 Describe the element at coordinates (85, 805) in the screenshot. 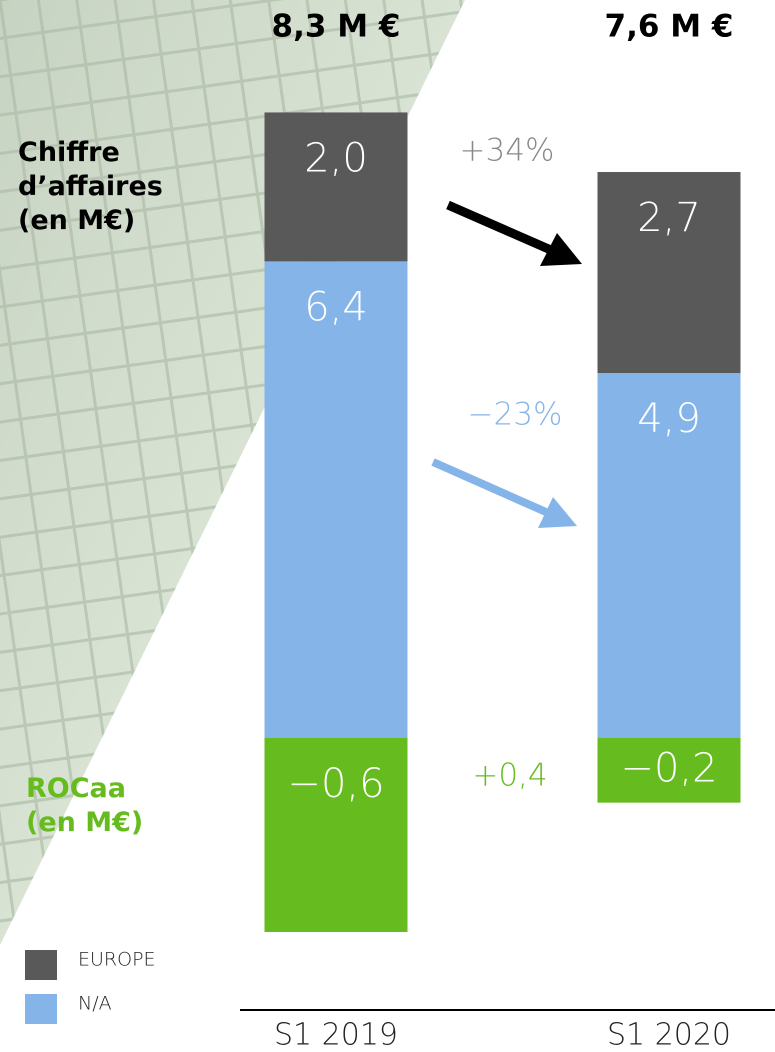

I see `rocaa-label: ROCaa (en M€)` at that location.